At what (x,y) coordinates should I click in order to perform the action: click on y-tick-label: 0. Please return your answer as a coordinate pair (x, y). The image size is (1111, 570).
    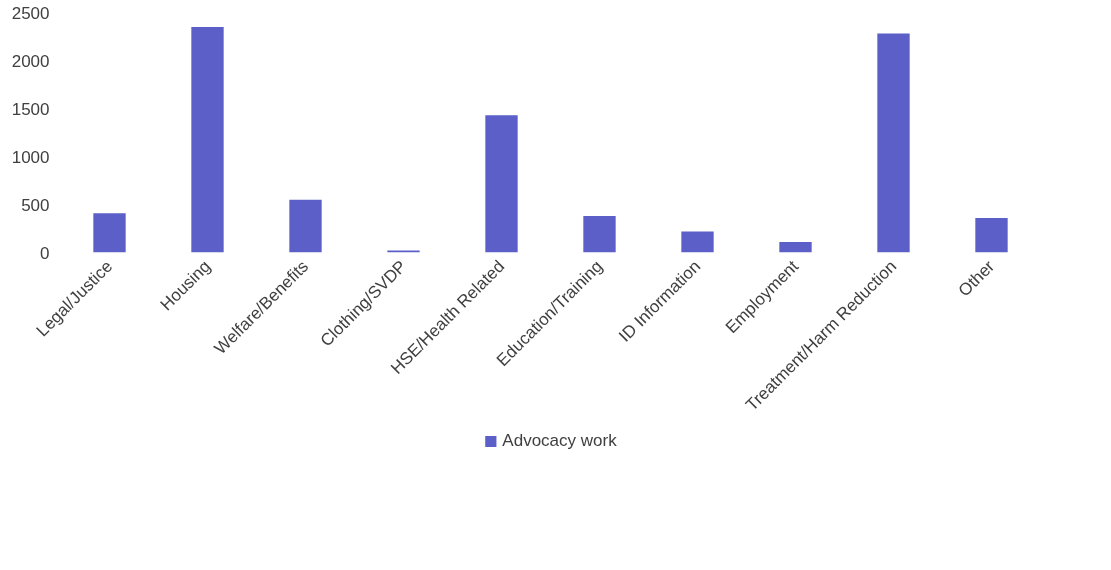
    Looking at the image, I should click on (45, 253).